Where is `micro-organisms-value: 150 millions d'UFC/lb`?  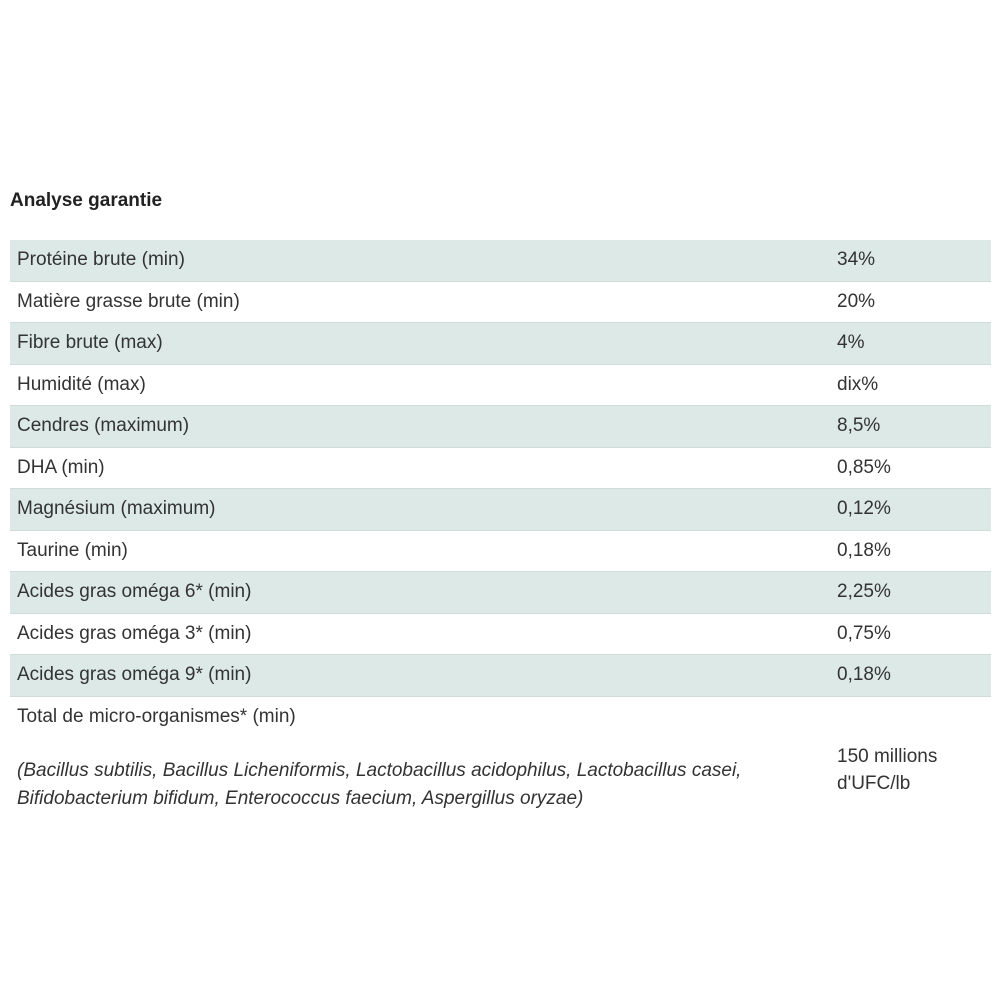 micro-organisms-value: 150 millions d'UFC/lb is located at coordinates (887, 769).